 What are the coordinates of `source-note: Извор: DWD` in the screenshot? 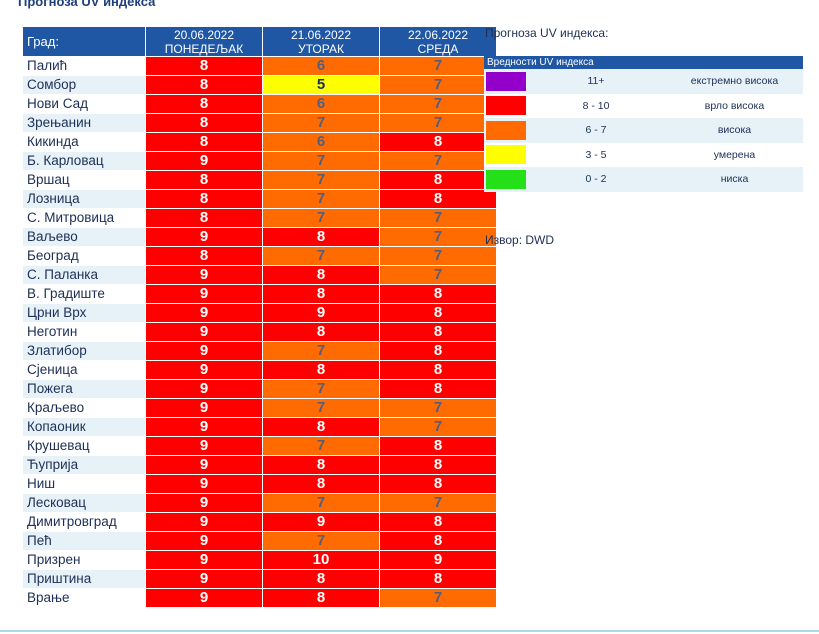 It's located at (520, 240).